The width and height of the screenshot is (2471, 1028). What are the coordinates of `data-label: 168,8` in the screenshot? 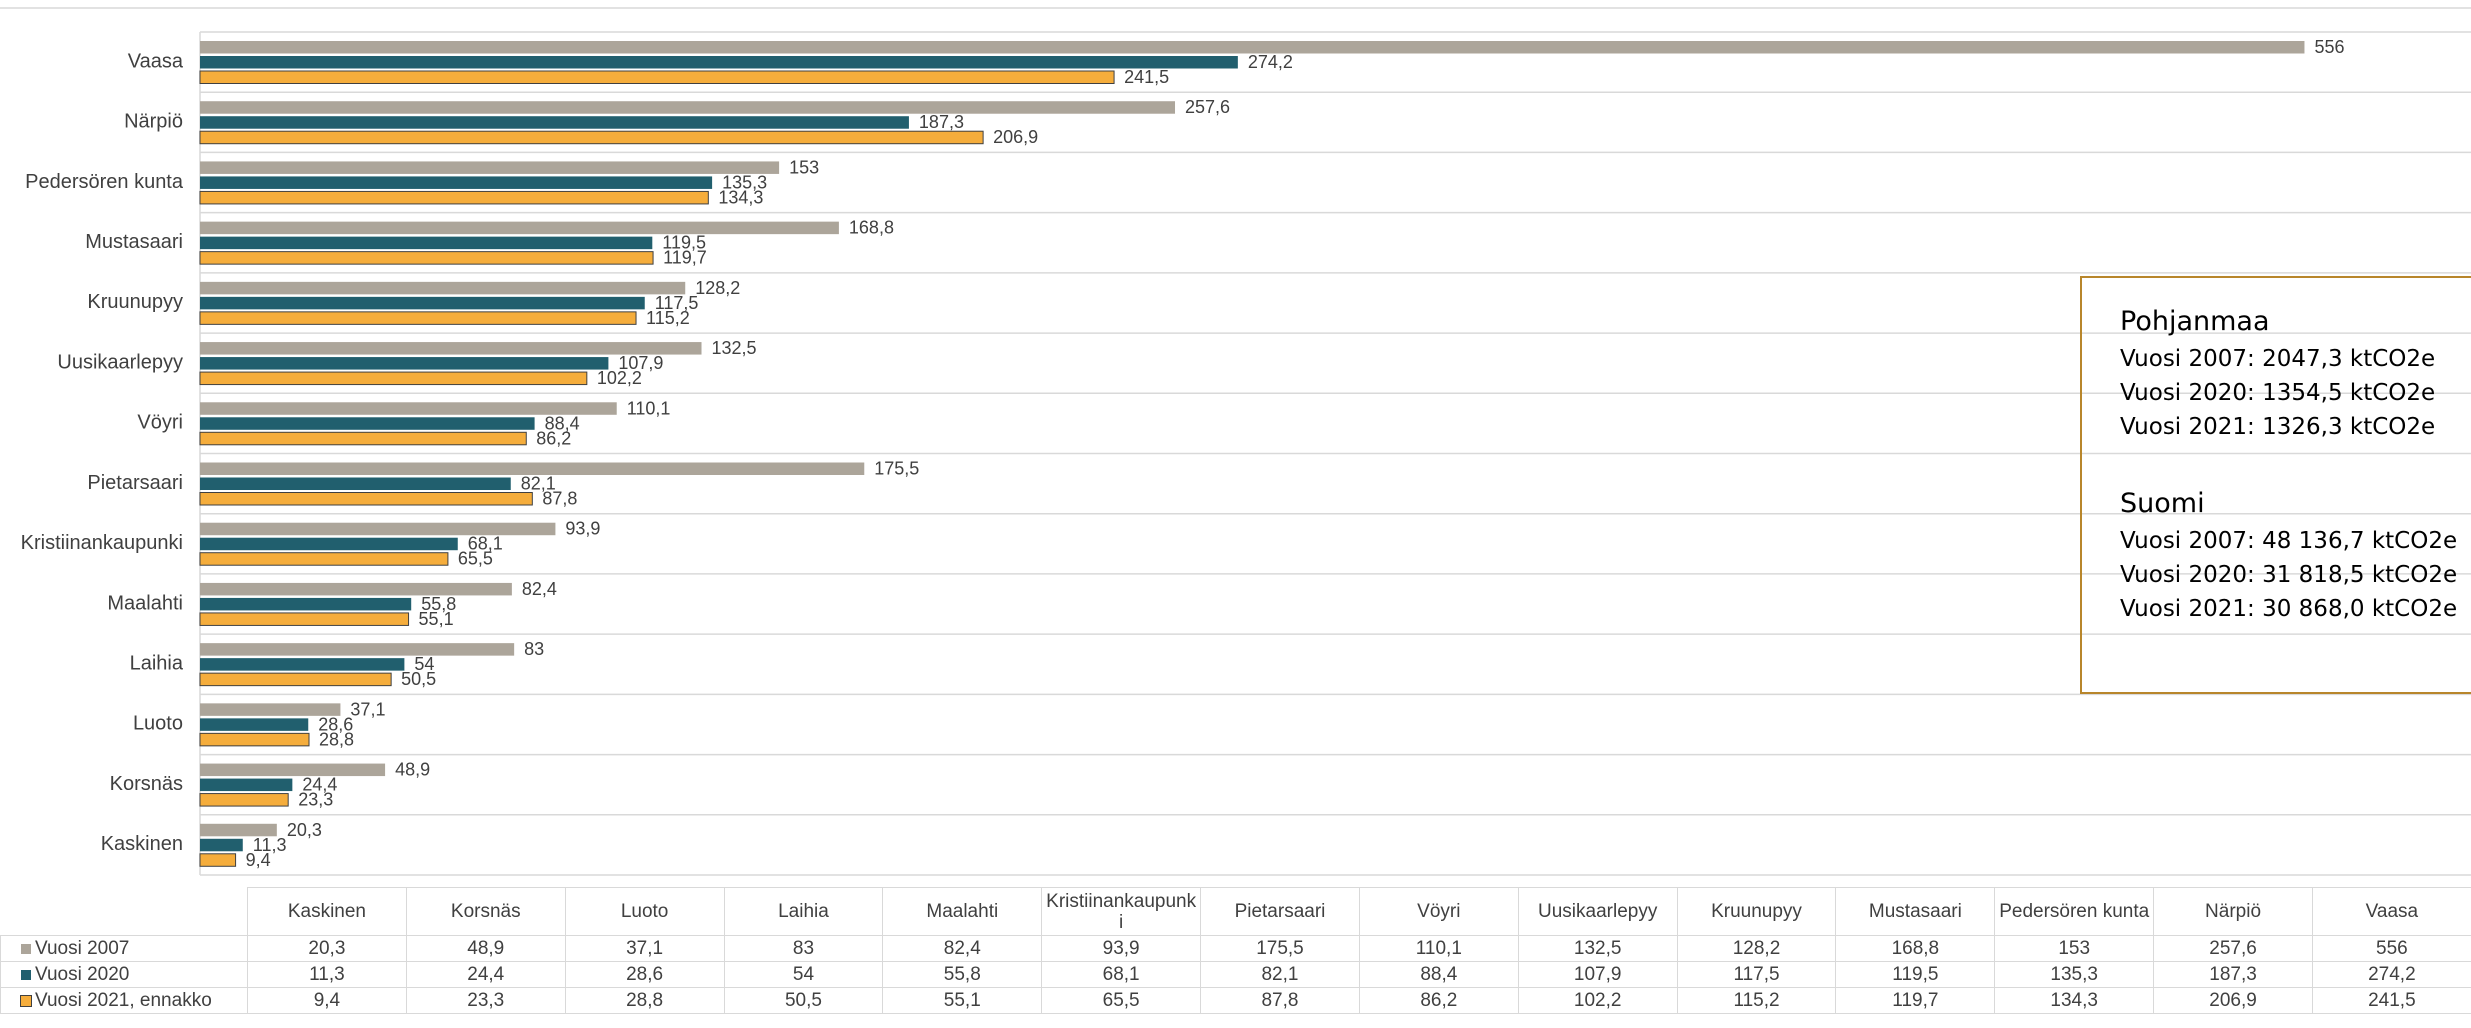 It's located at (871, 228).